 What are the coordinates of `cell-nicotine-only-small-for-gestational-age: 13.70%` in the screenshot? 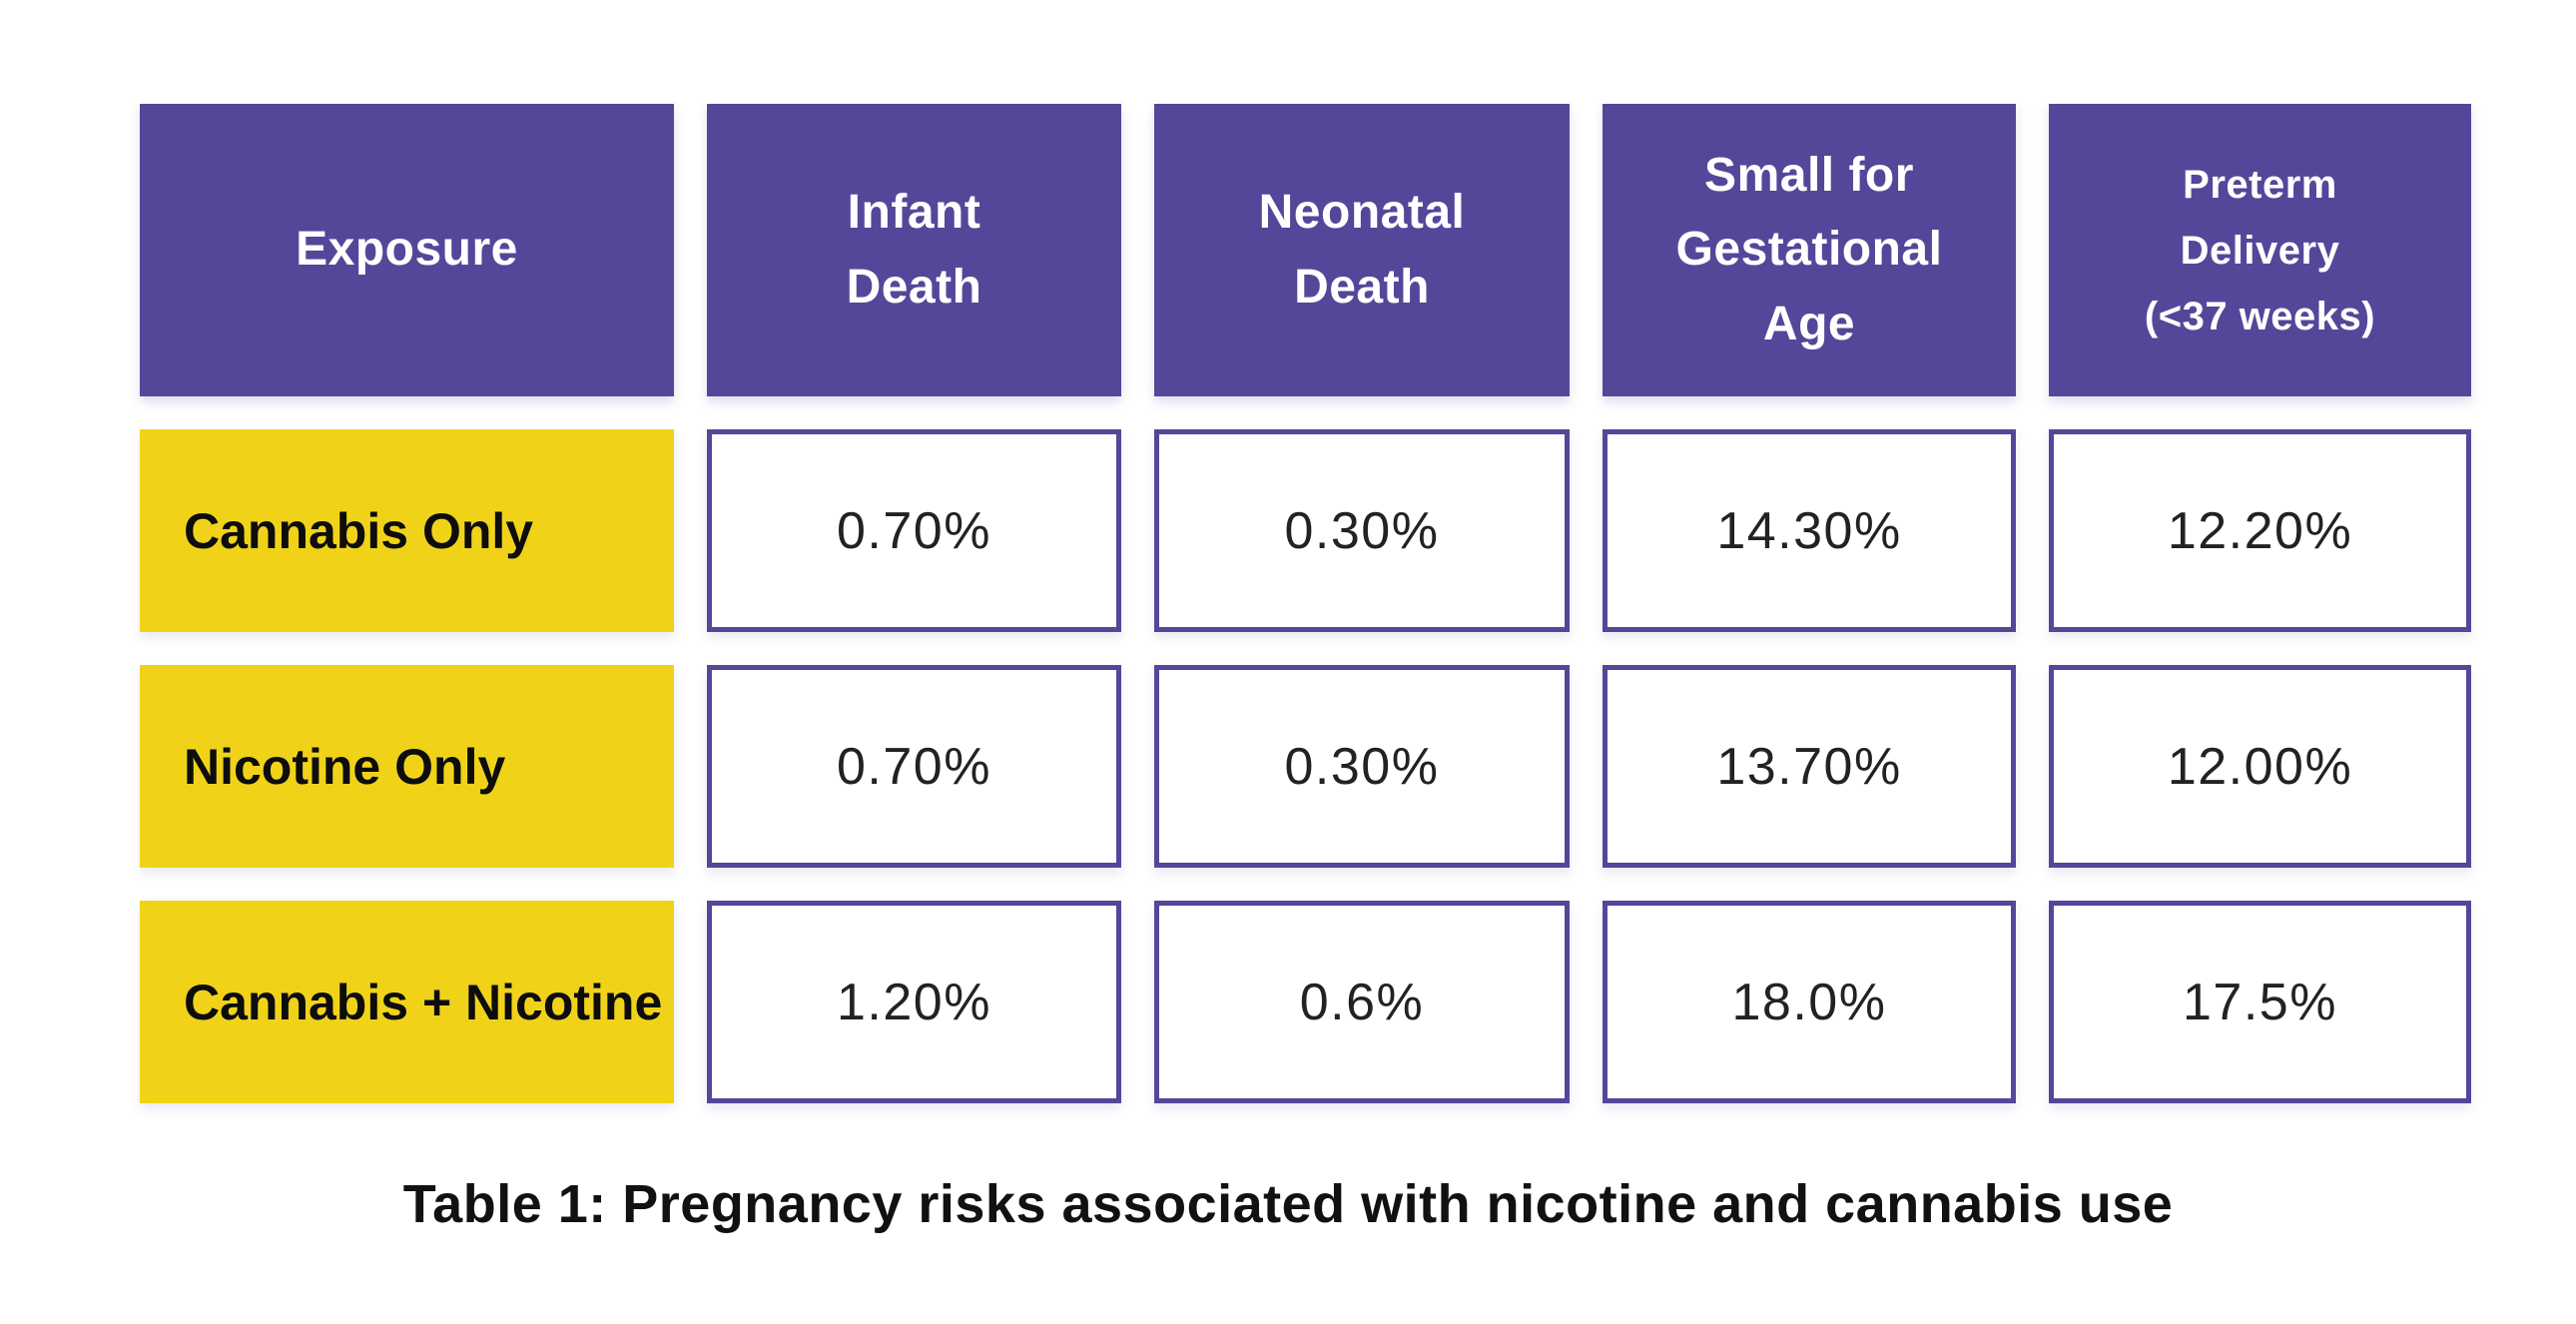 It's located at (1809, 766).